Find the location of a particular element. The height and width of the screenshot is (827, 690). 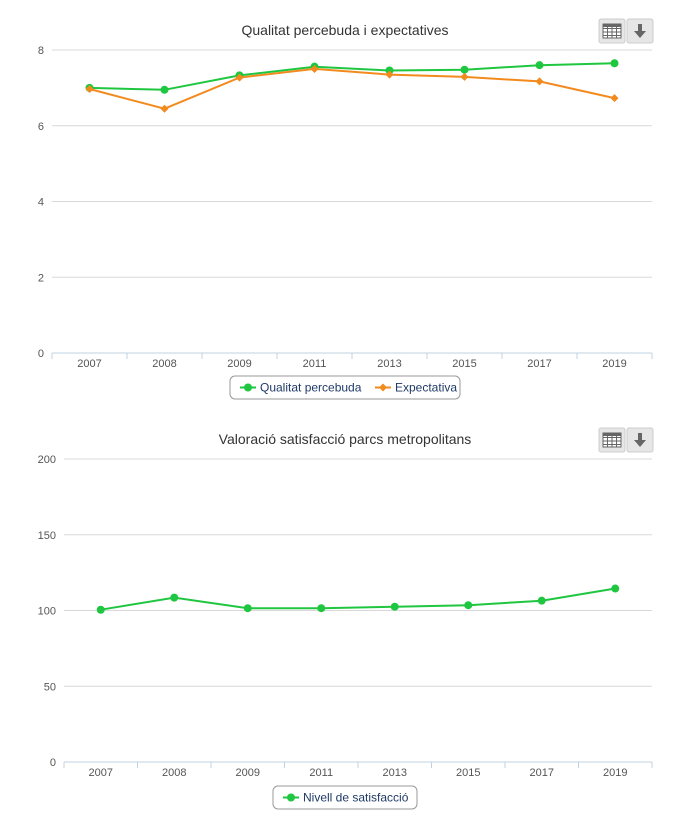

y-tick-label: 100 is located at coordinates (47, 612).